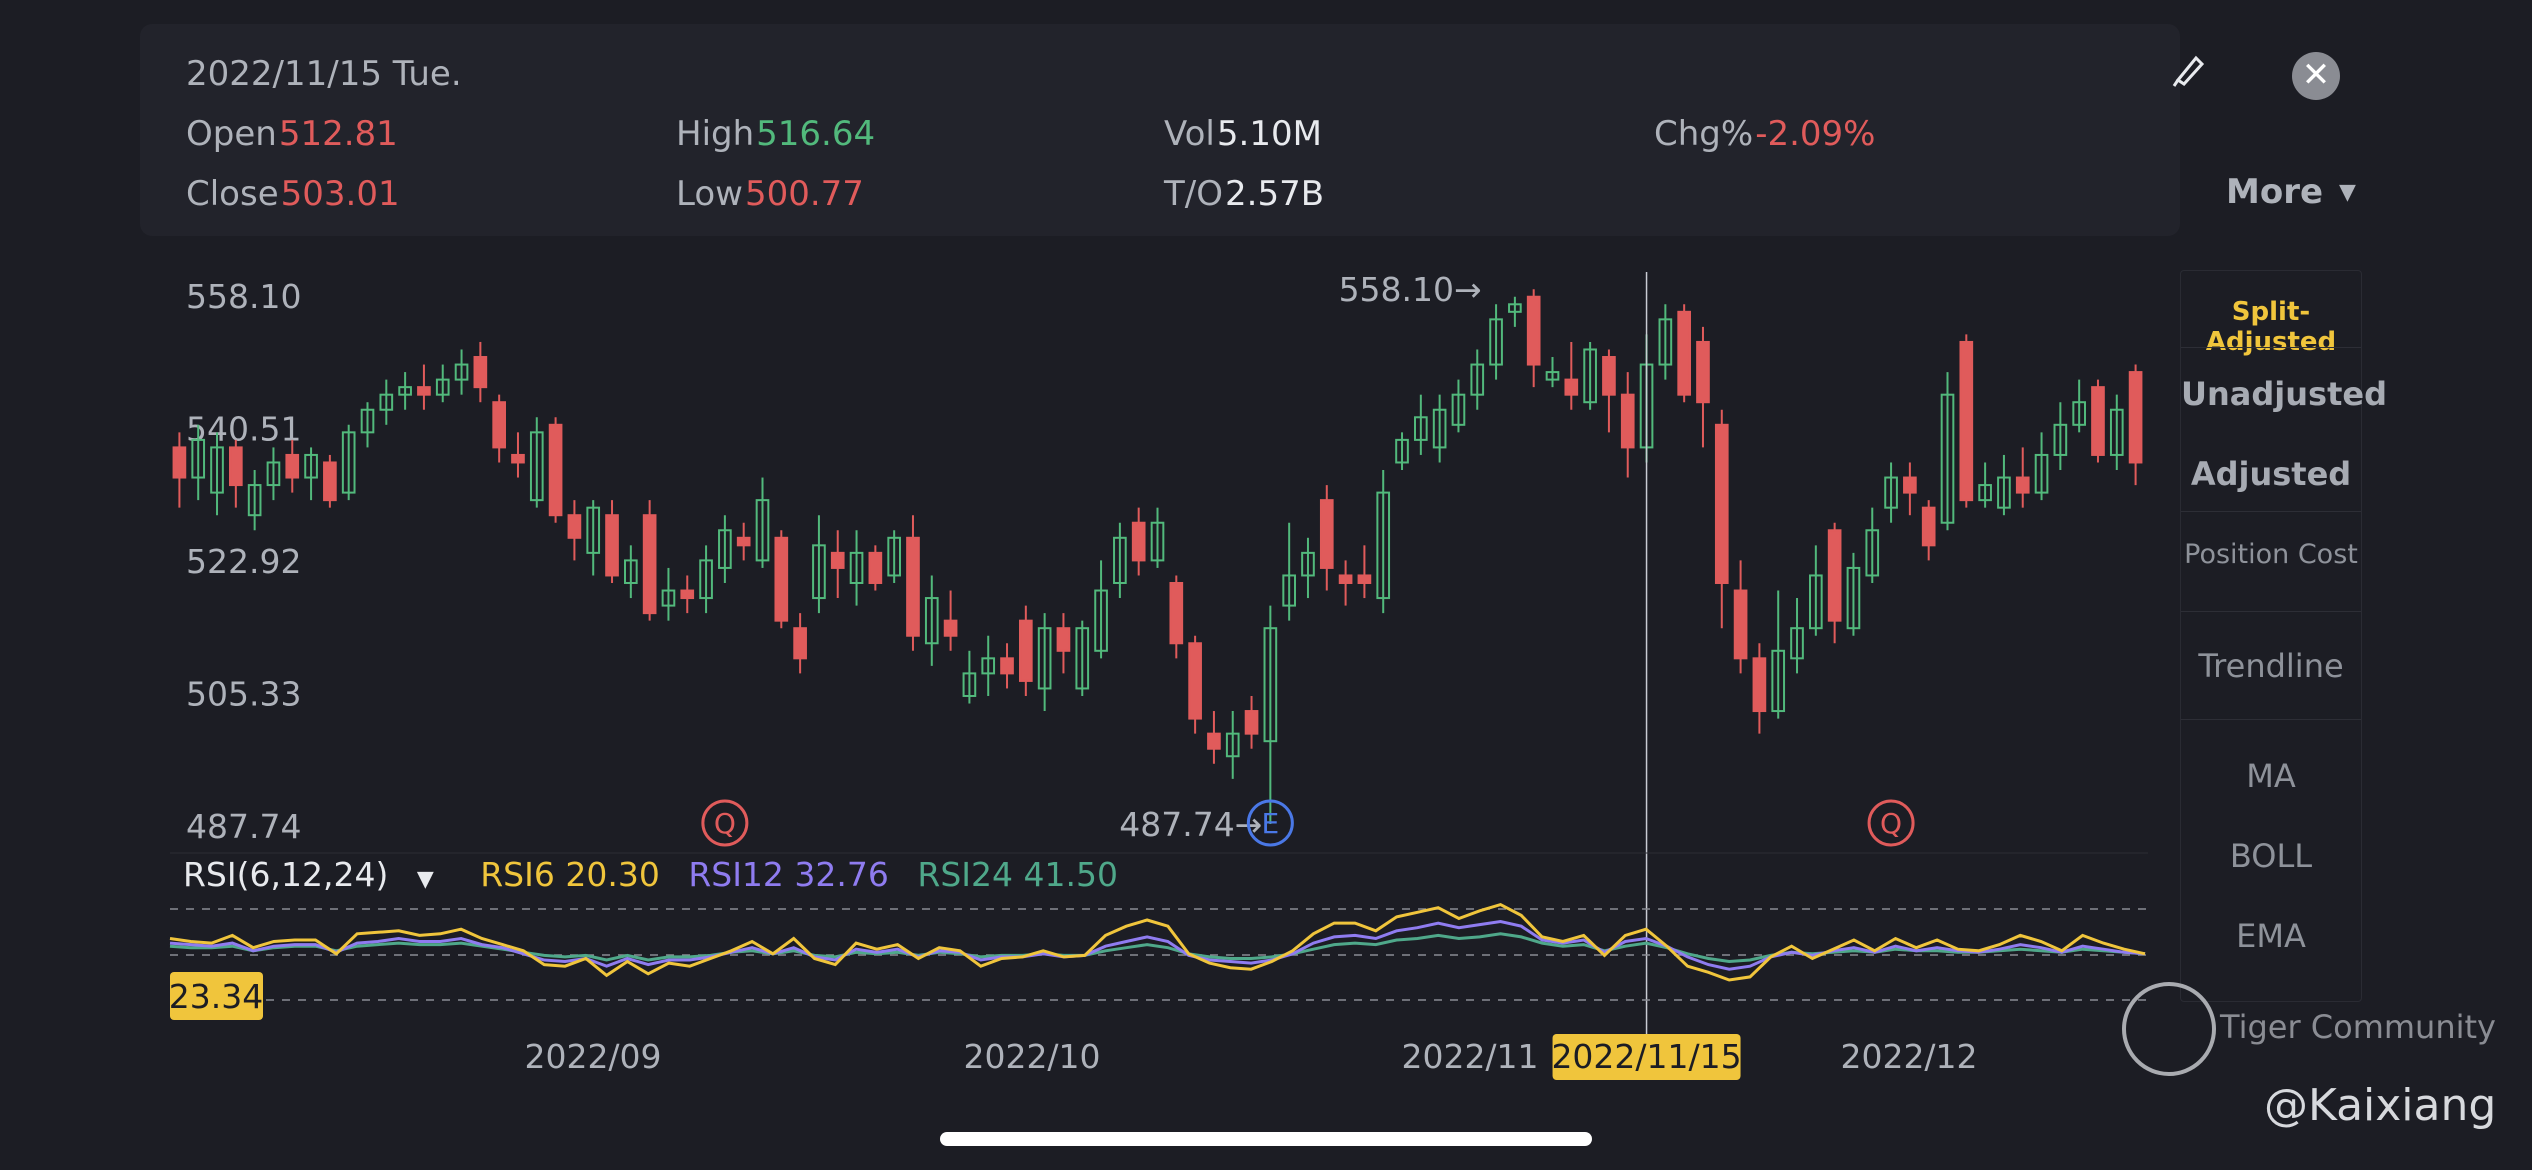 The image size is (2532, 1170). Describe the element at coordinates (709, 194) in the screenshot. I see `low-label: Low` at that location.